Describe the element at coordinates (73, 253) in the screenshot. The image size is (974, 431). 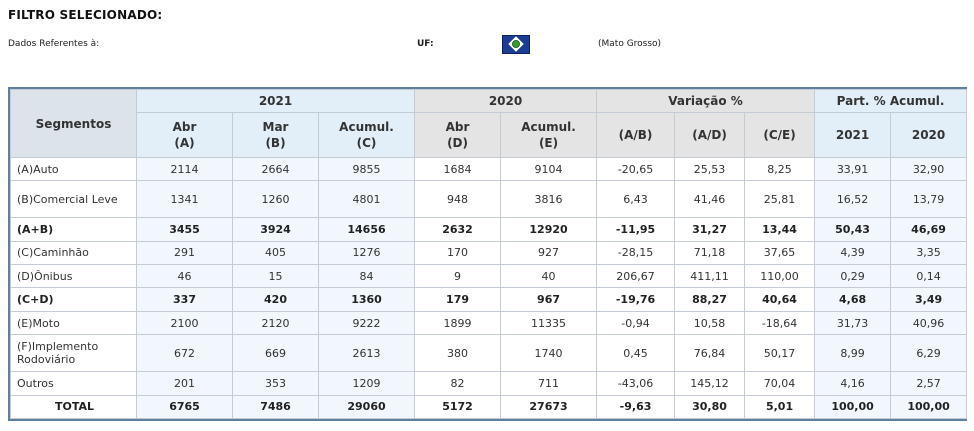
I see `segment-cell: (C)Caminhão` at that location.